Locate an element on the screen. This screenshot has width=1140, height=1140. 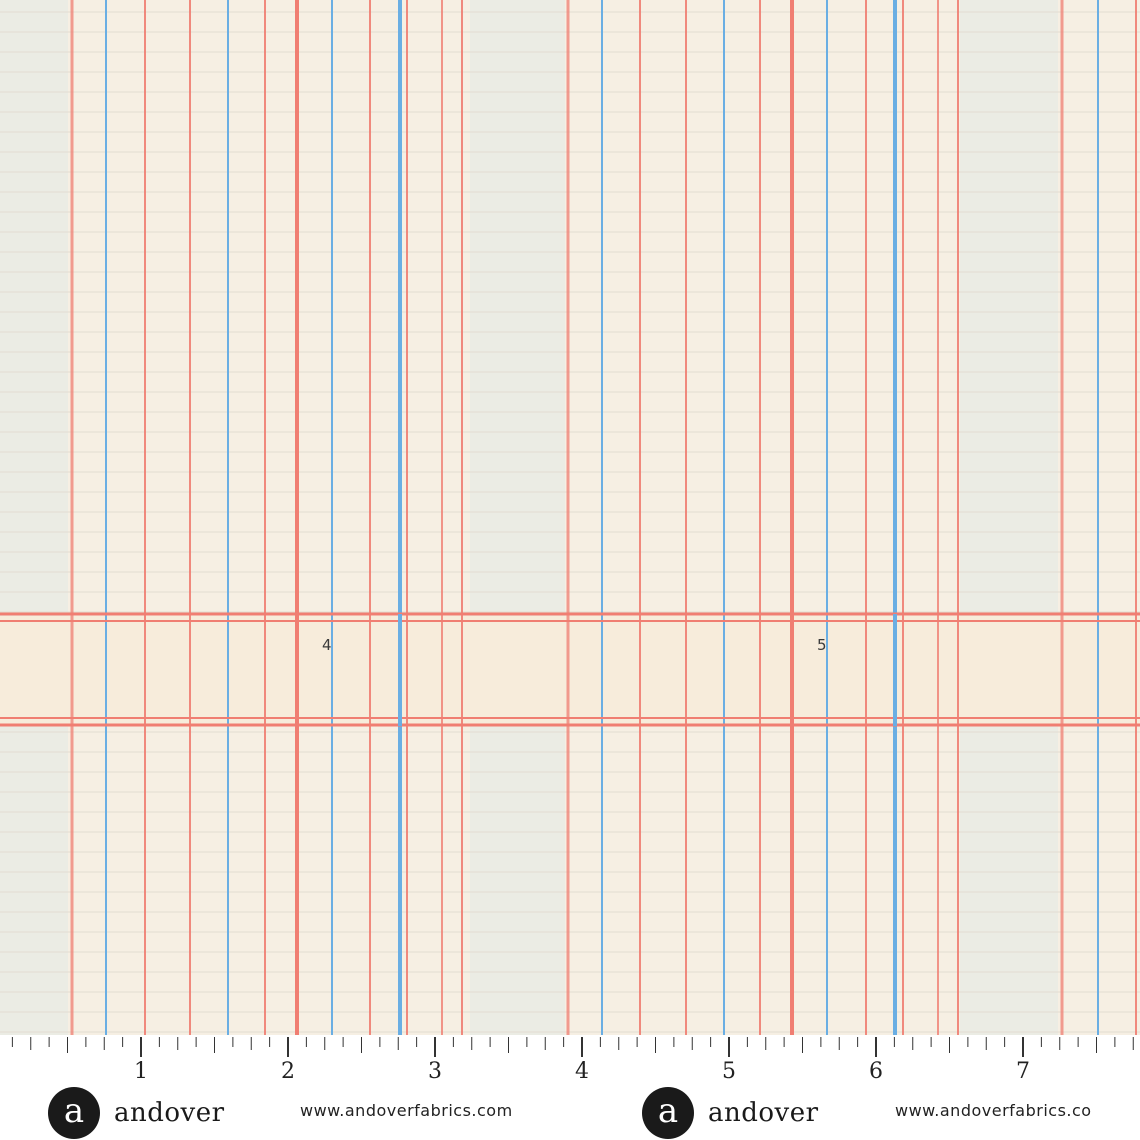
ruler-number-2: 2 is located at coordinates (288, 1071).